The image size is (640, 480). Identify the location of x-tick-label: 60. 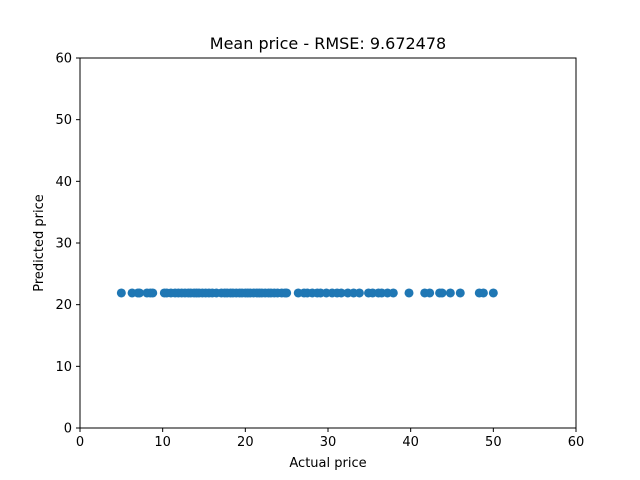
(576, 442).